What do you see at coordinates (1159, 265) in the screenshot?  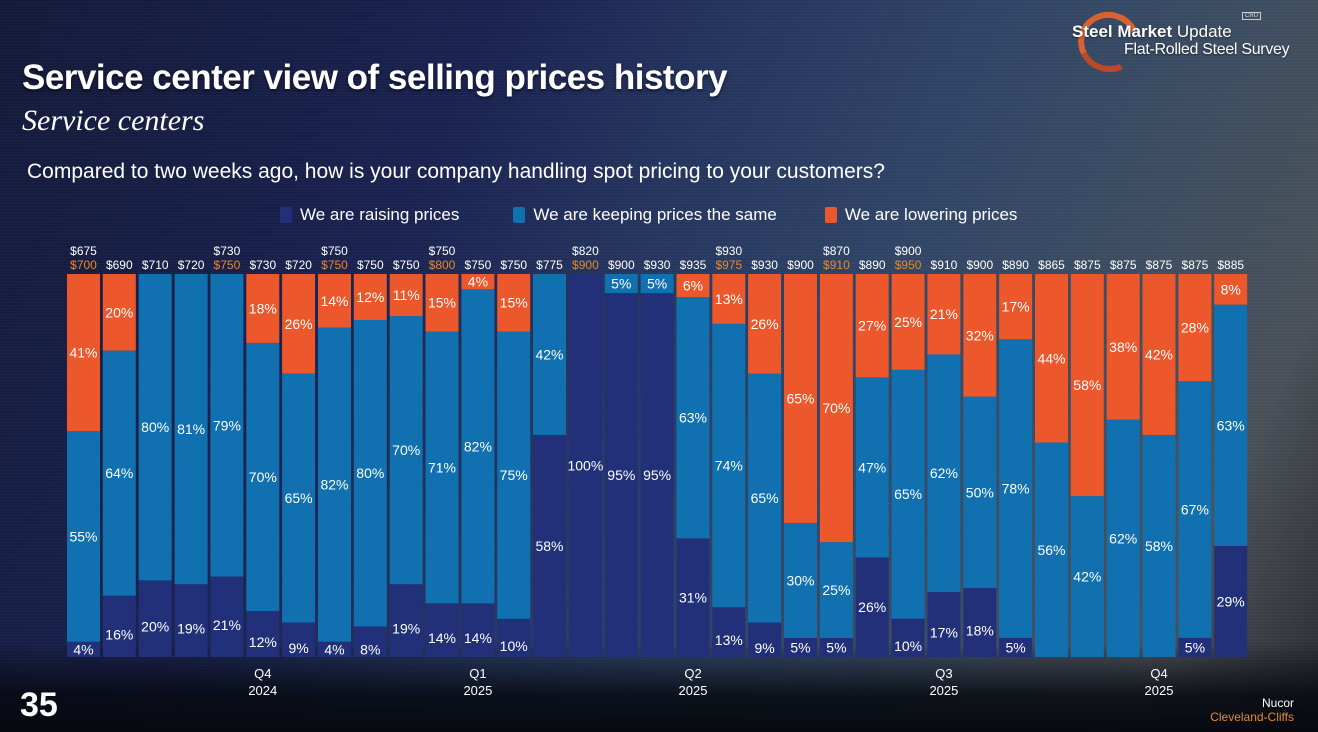 I see `price-label-nucor: $875` at bounding box center [1159, 265].